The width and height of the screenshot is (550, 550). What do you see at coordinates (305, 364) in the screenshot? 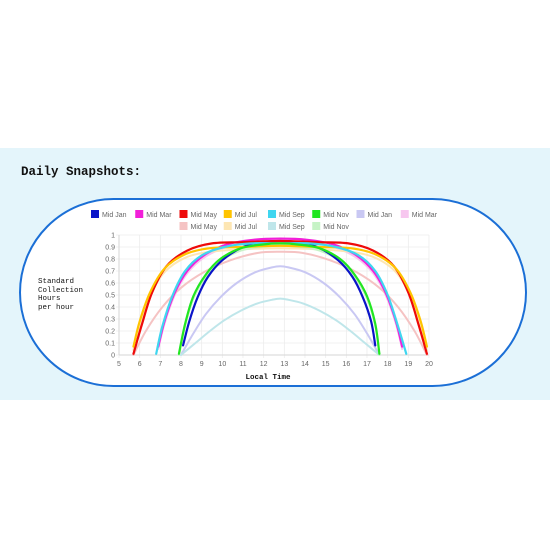
I see `x-tick-label: 14` at bounding box center [305, 364].